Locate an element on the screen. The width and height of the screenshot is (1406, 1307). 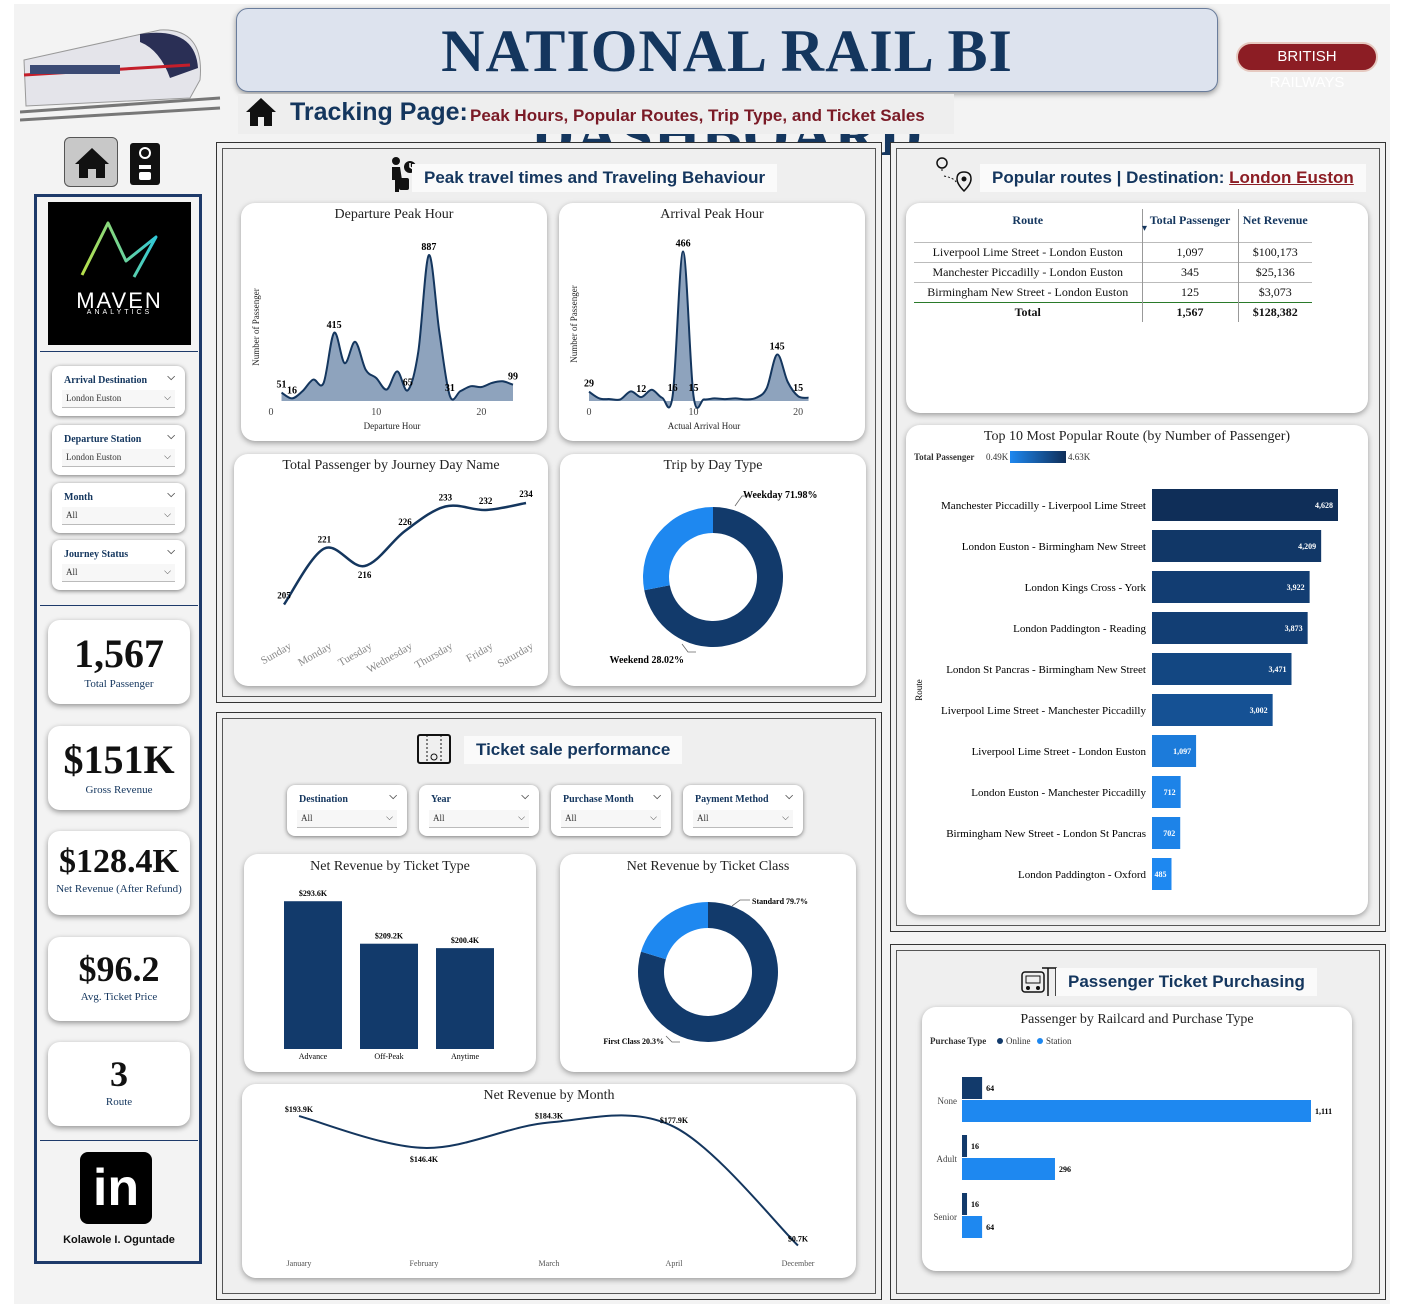
pie-slice-first-class is located at coordinates (674, 931).